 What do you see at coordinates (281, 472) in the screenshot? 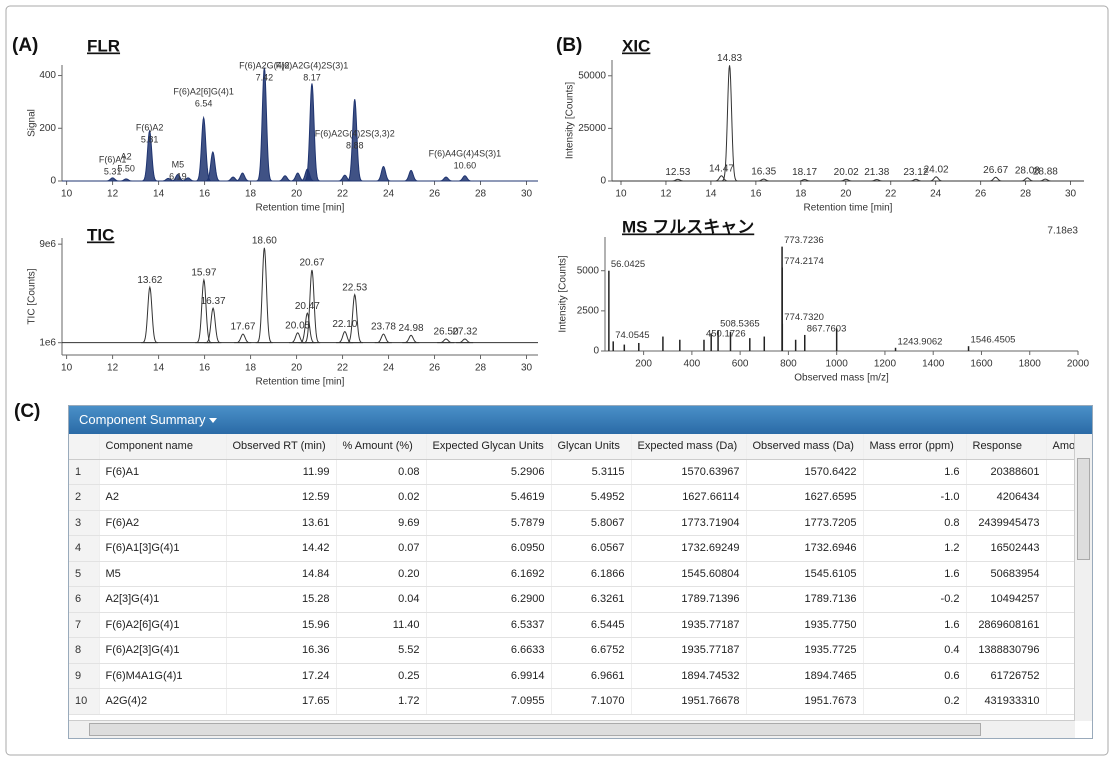
I see `cell: 11.99` at bounding box center [281, 472].